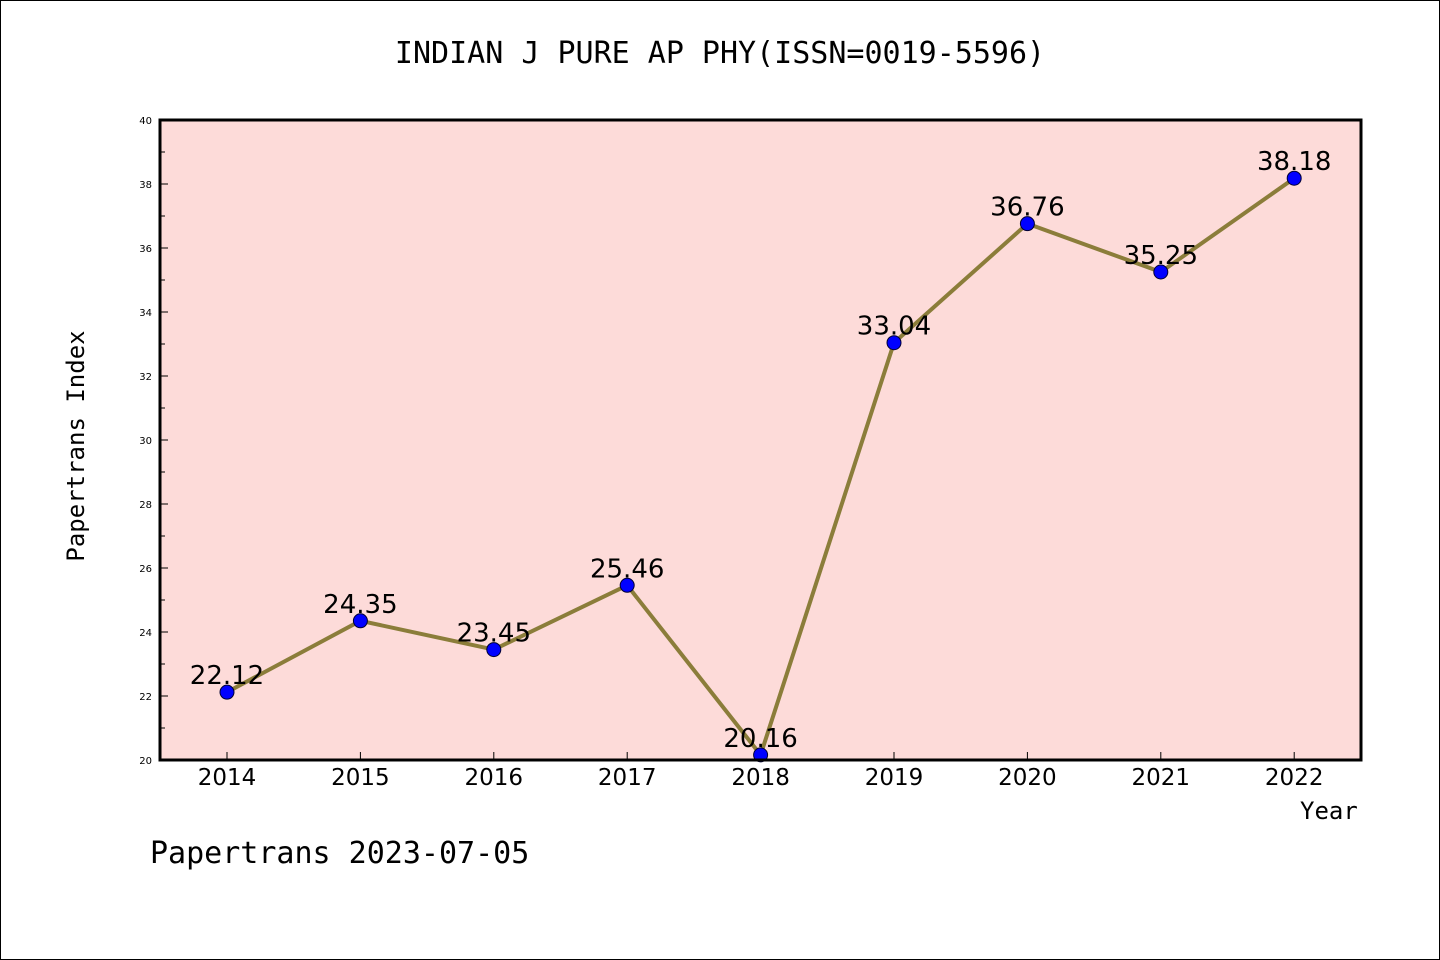  I want to click on x-tick-label: 2016, so click(494, 778).